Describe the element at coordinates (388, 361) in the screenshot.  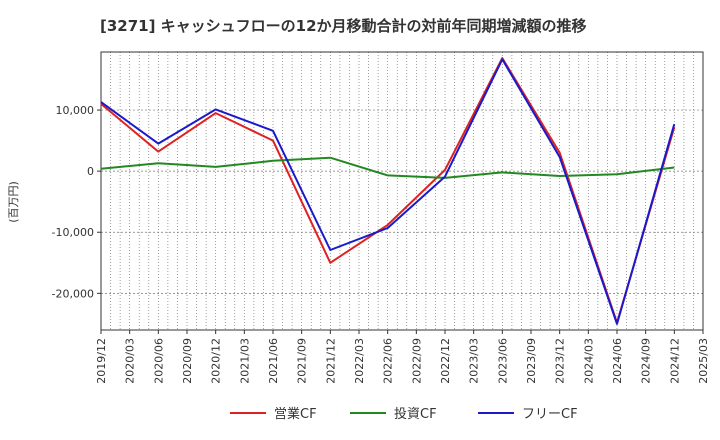
I see `x-tick-label: 2022/06` at that location.